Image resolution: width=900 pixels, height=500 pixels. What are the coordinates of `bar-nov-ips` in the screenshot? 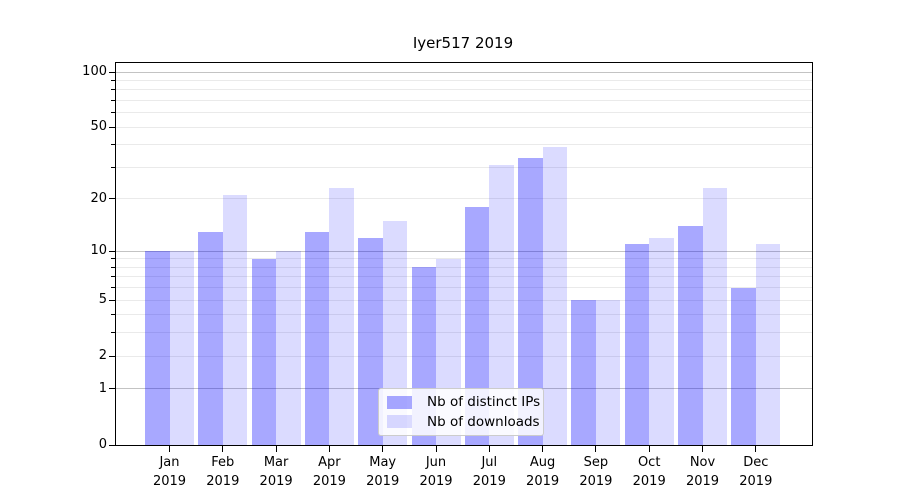 It's located at (690, 335).